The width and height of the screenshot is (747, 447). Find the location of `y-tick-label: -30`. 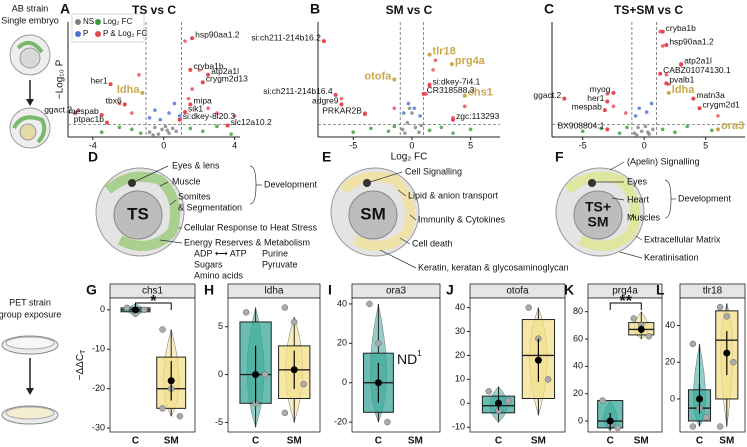

y-tick-label: -30 is located at coordinates (98, 427).